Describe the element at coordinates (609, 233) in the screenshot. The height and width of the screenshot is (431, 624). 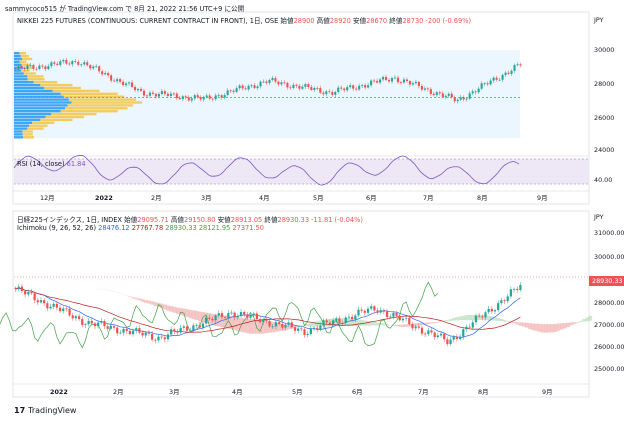
I see `pane2-ytick: 31000.00` at that location.